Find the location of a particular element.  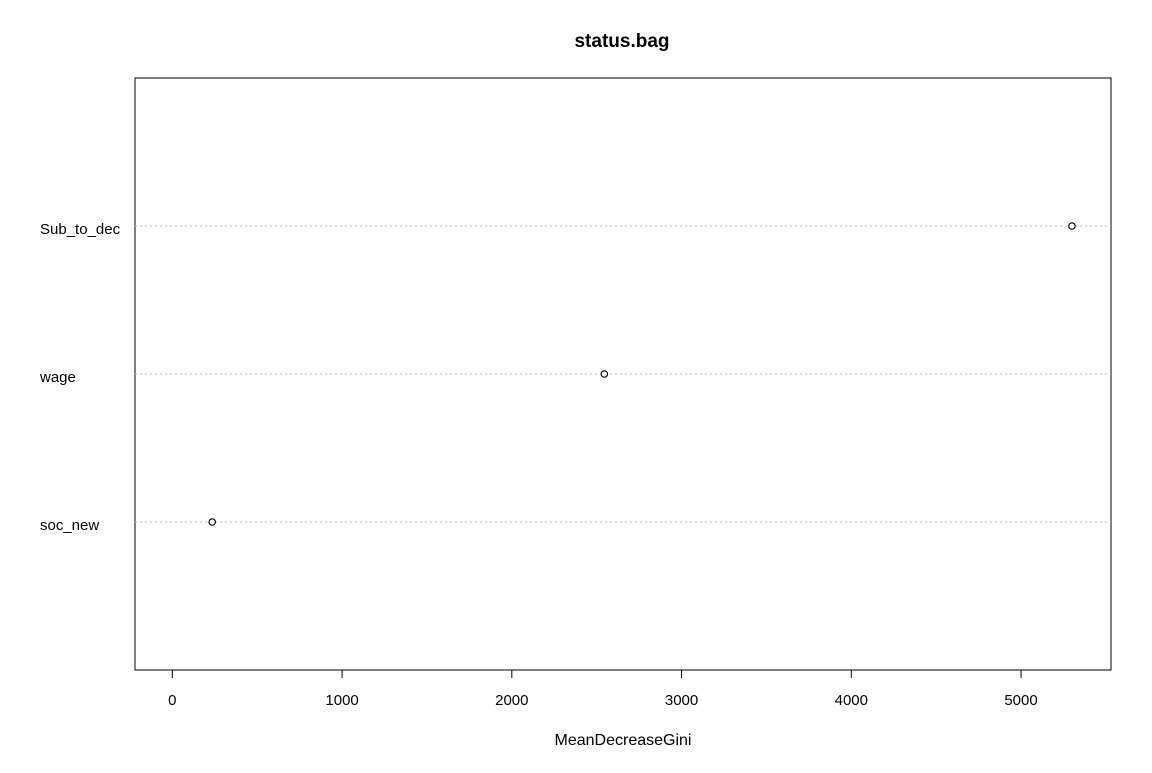

category-label-wage: wage is located at coordinates (57, 377).